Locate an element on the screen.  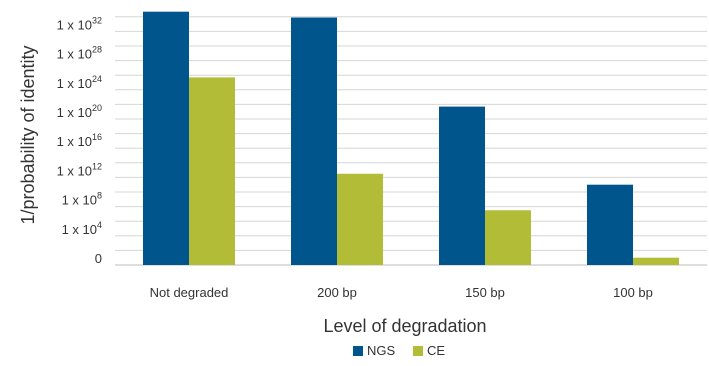
y-tick-label: 1 x 10¹² is located at coordinates (79, 169).